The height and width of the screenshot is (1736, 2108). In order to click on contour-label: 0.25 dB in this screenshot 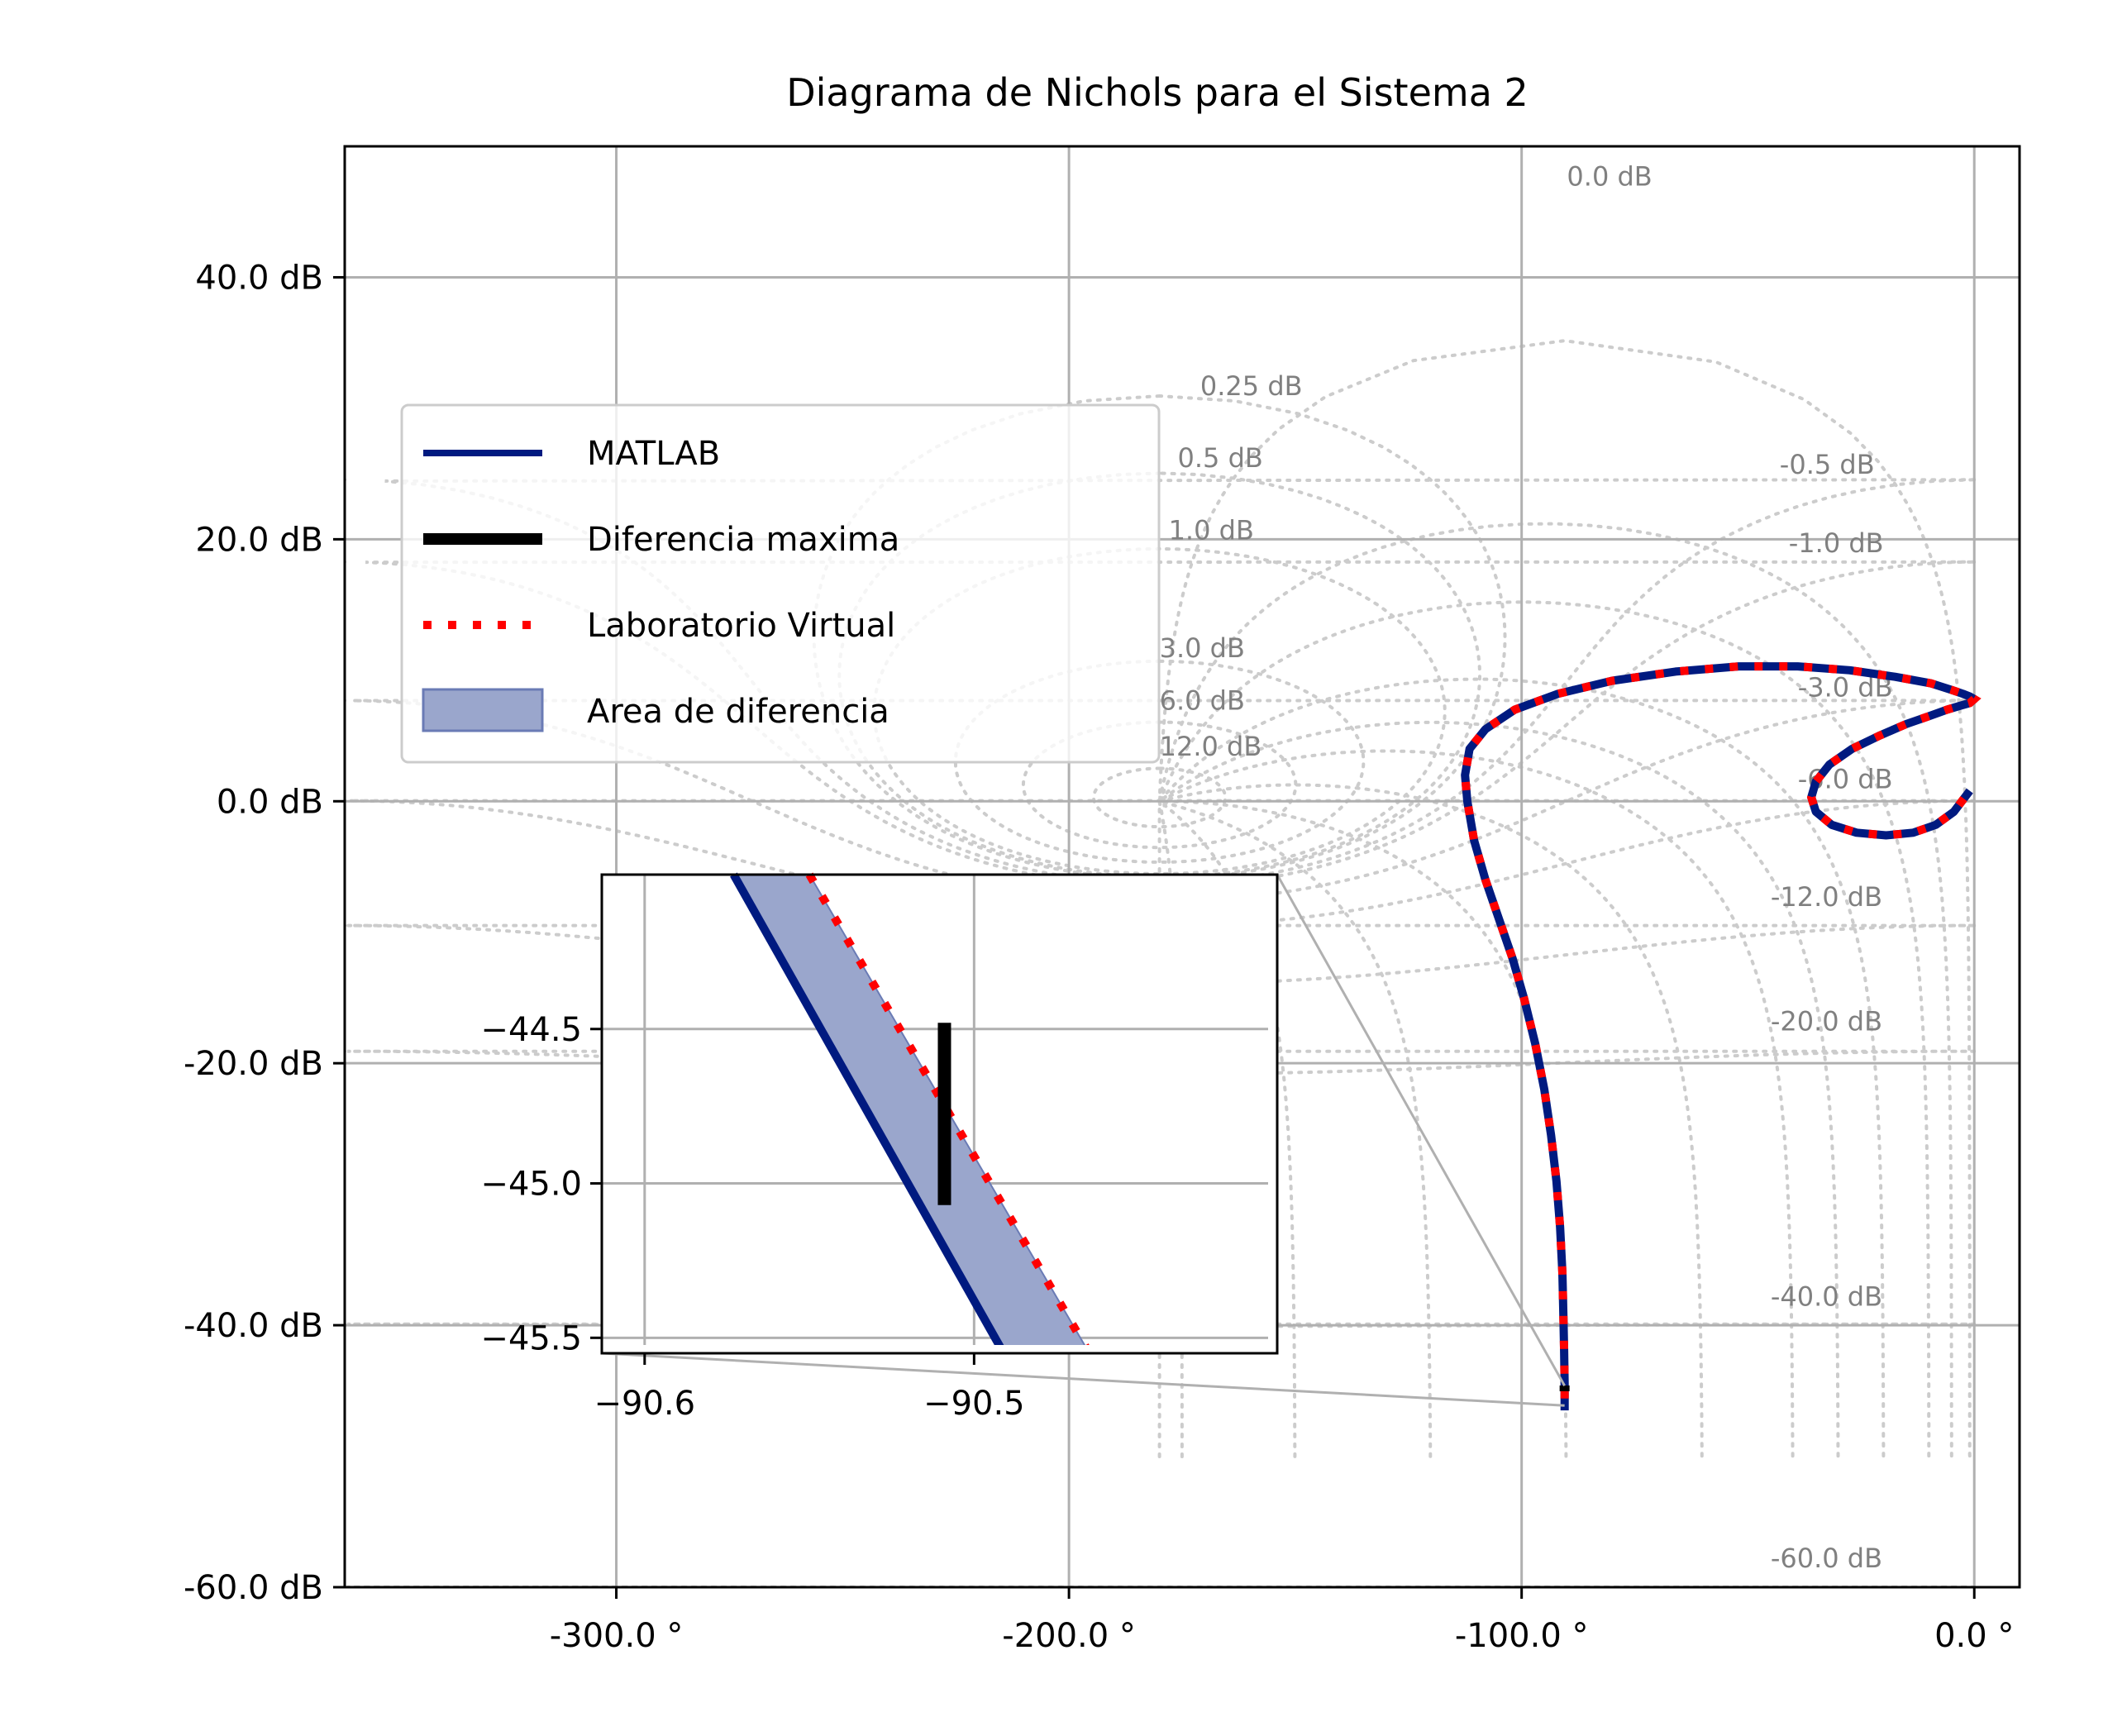, I will do `click(1251, 386)`.